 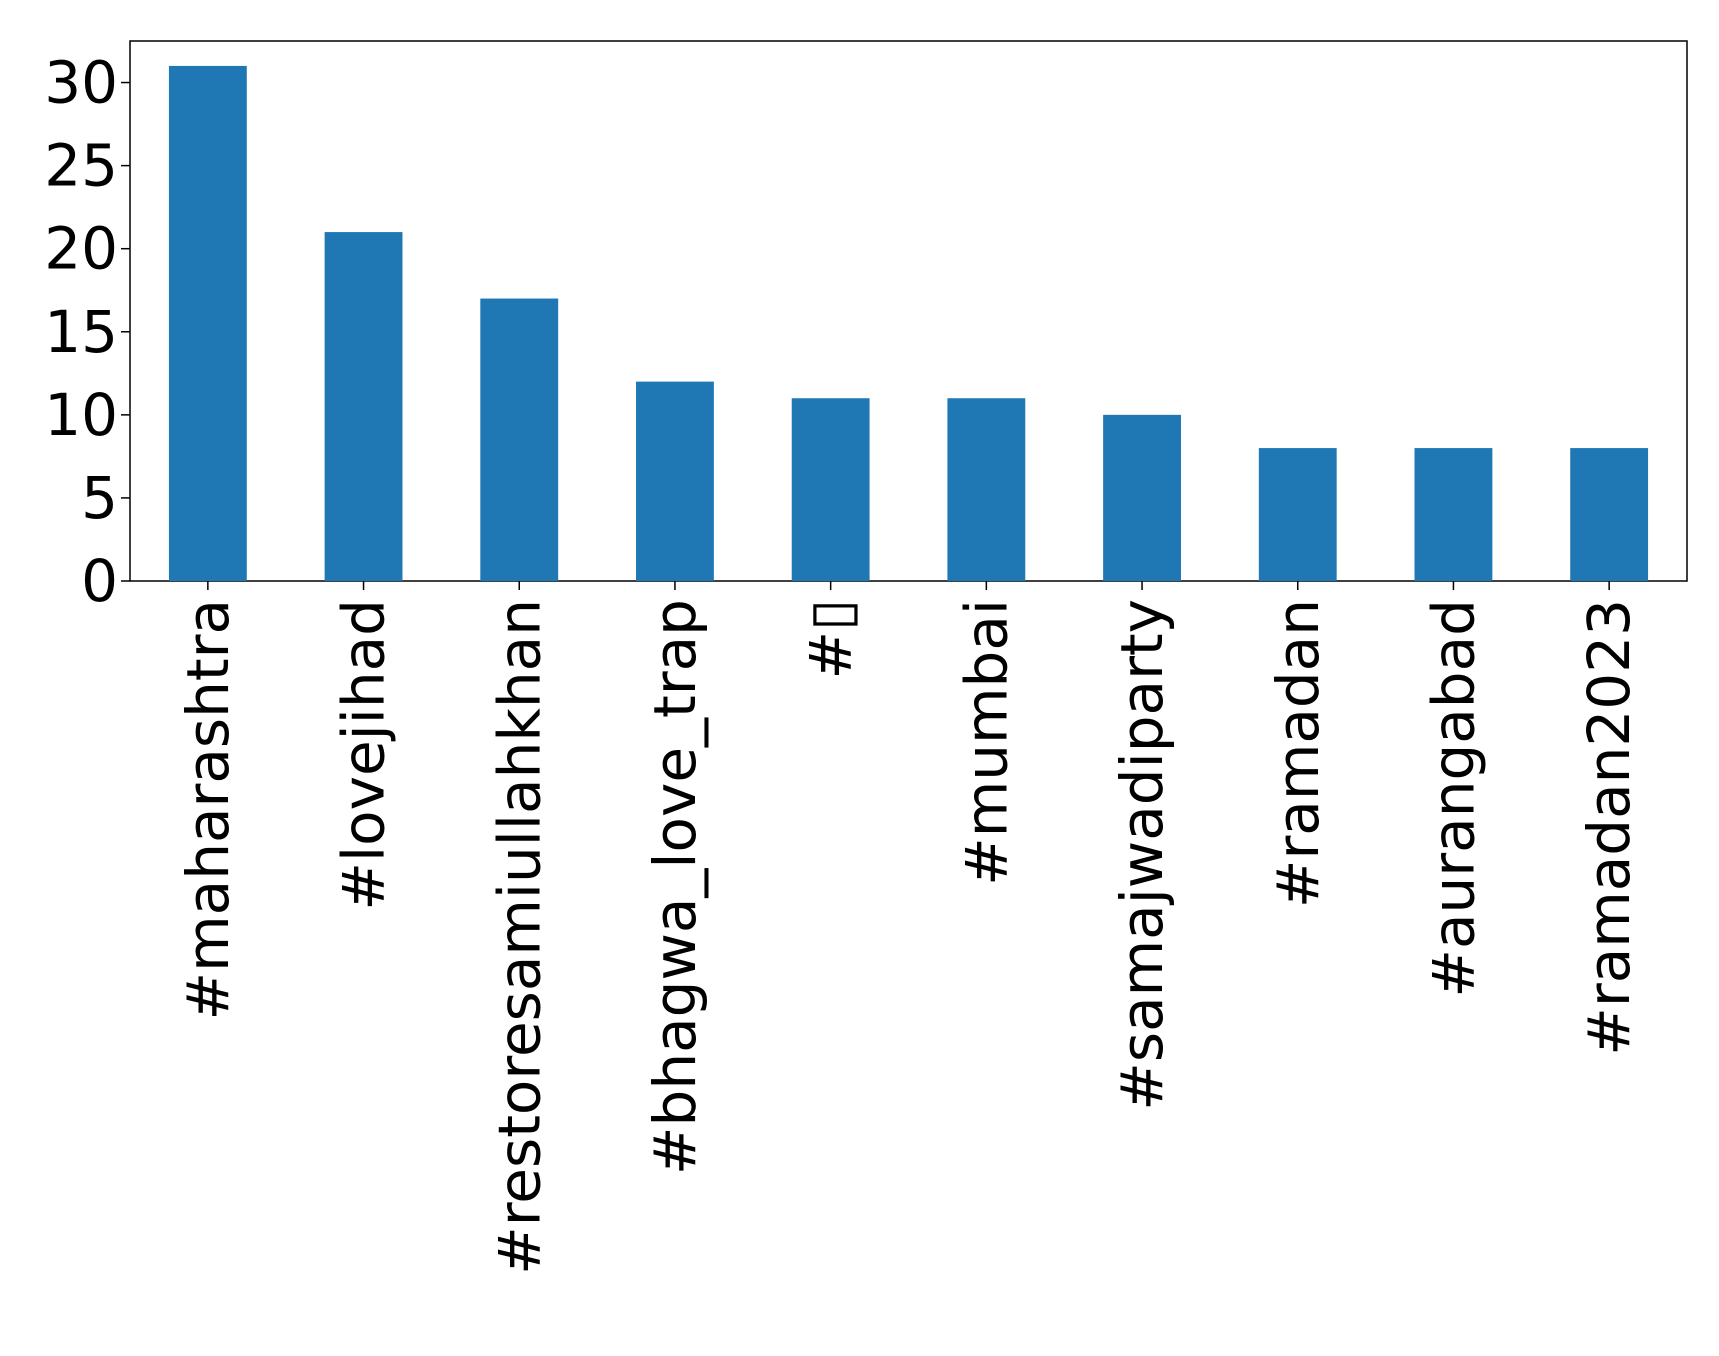 What do you see at coordinates (1298, 753) in the screenshot?
I see `x-tick-label: #ramadan` at bounding box center [1298, 753].